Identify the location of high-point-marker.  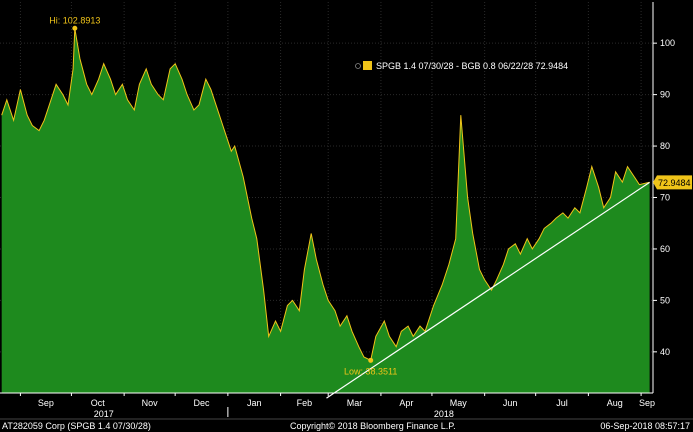
(75, 28).